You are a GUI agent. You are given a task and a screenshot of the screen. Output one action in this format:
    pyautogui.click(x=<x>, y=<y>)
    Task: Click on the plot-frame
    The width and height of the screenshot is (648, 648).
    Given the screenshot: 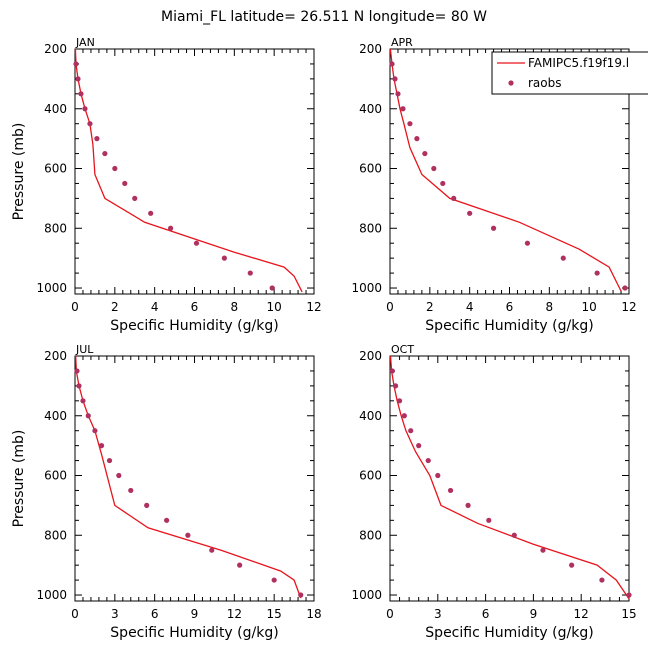 What is the action you would take?
    pyautogui.click(x=194, y=478)
    